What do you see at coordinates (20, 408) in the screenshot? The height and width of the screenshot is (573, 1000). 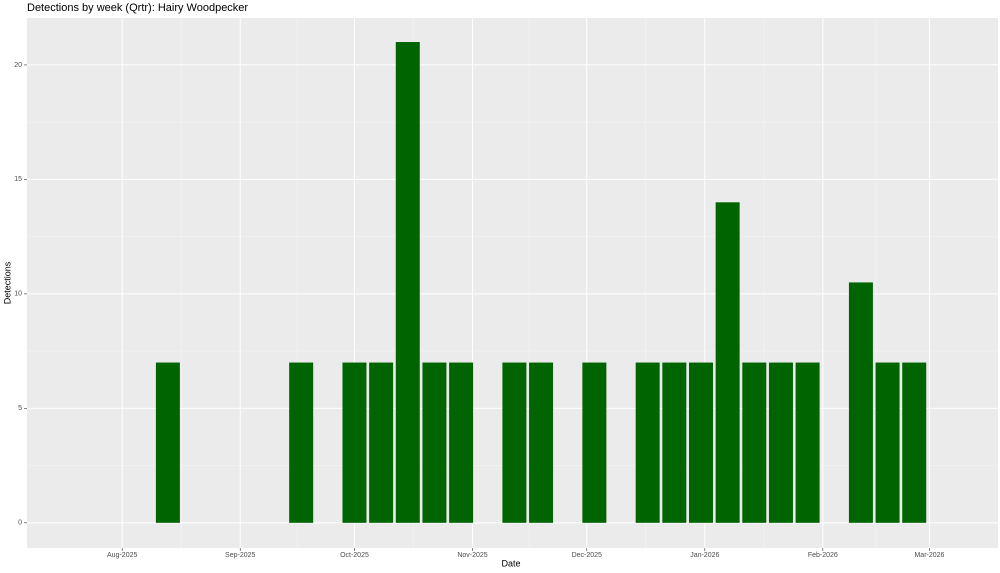 I see `y-tick-label: 5` at bounding box center [20, 408].